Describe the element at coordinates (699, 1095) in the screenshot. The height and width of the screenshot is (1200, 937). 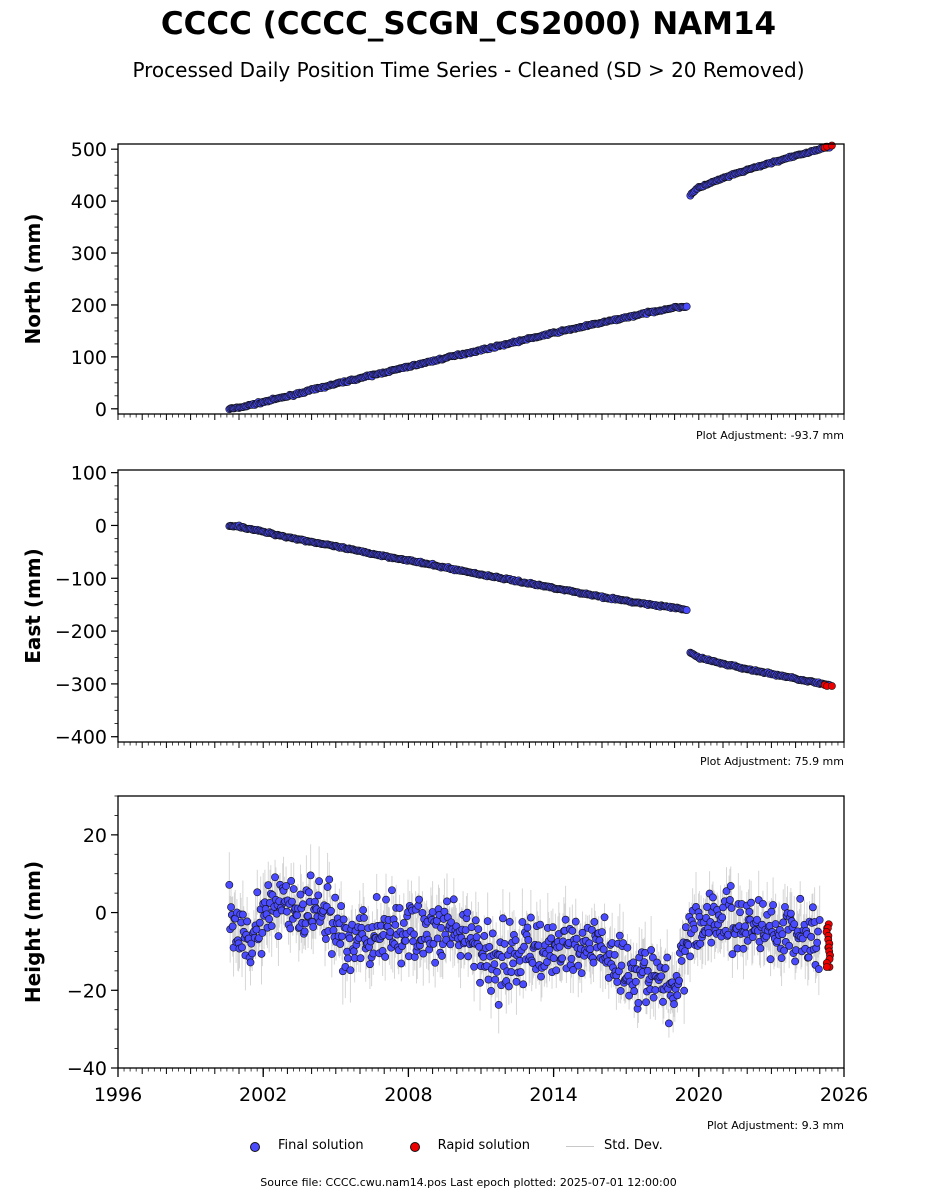
I see `xtick-label: 2020` at that location.